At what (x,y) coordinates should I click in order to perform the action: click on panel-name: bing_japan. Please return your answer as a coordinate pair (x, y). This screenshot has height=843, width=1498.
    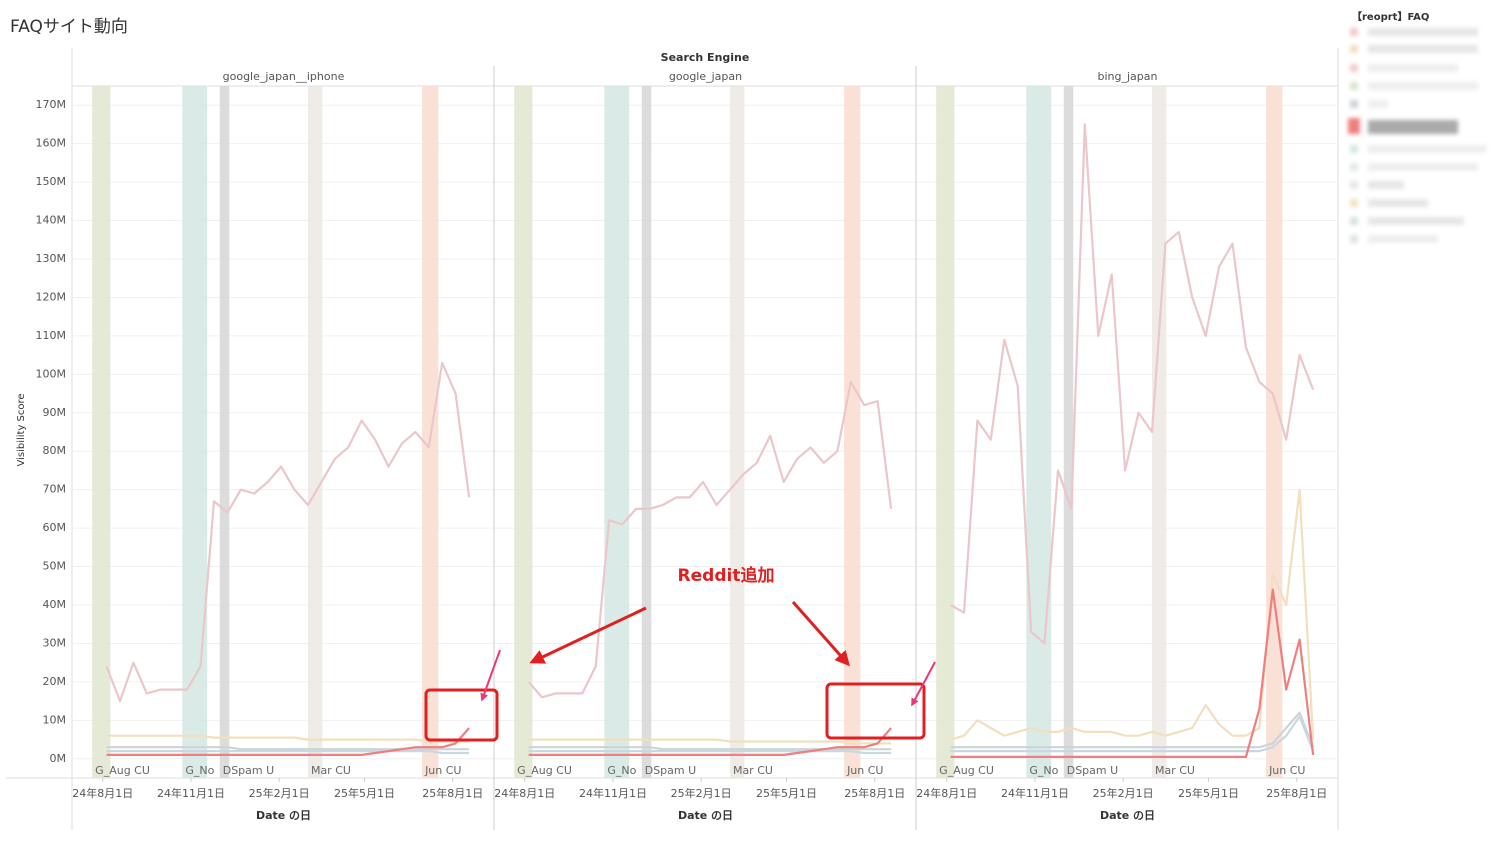
    Looking at the image, I should click on (1128, 76).